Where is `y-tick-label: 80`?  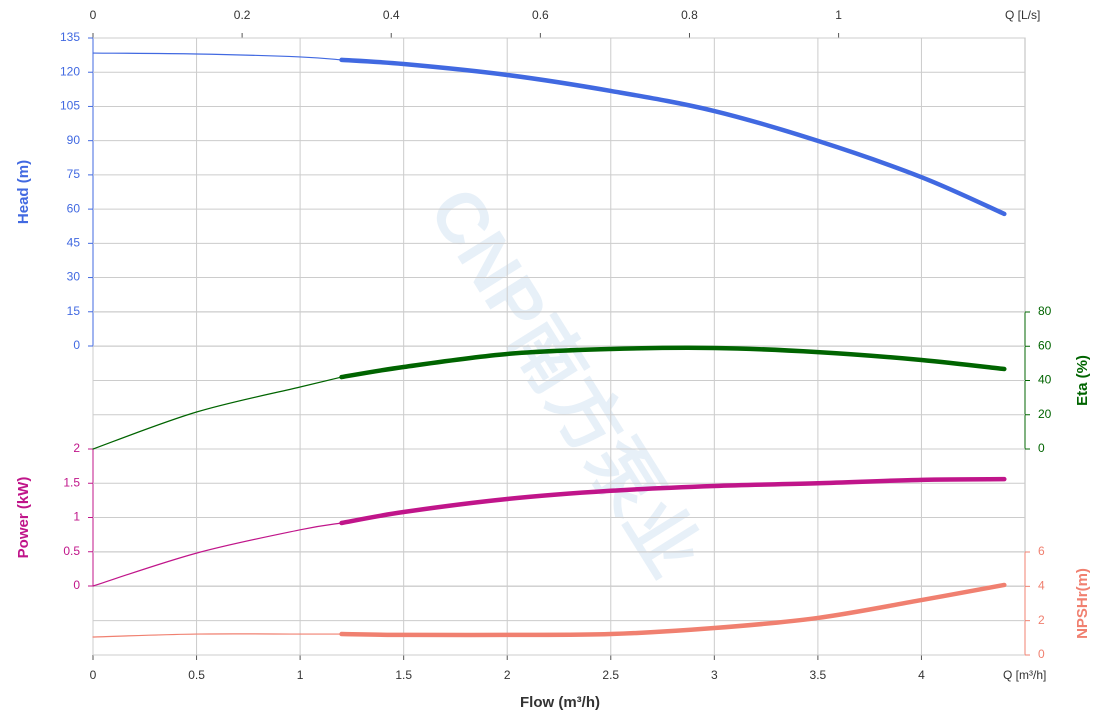 y-tick-label: 80 is located at coordinates (1045, 311).